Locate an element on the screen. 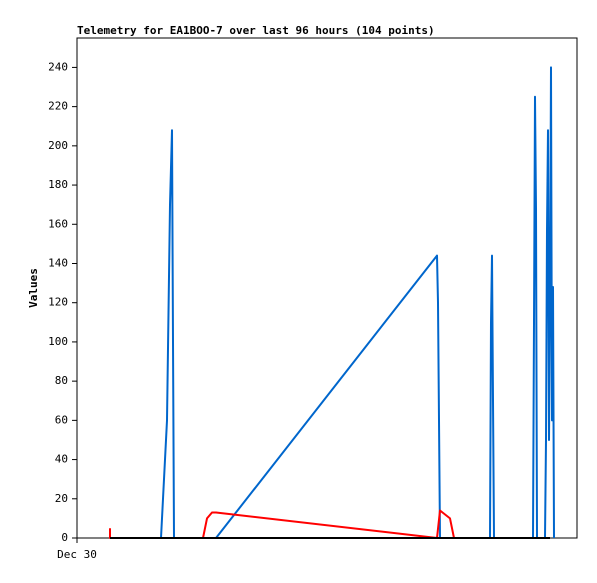 Image resolution: width=597 pixels, height=583 pixels. y-tick-label: 40 is located at coordinates (61, 459).